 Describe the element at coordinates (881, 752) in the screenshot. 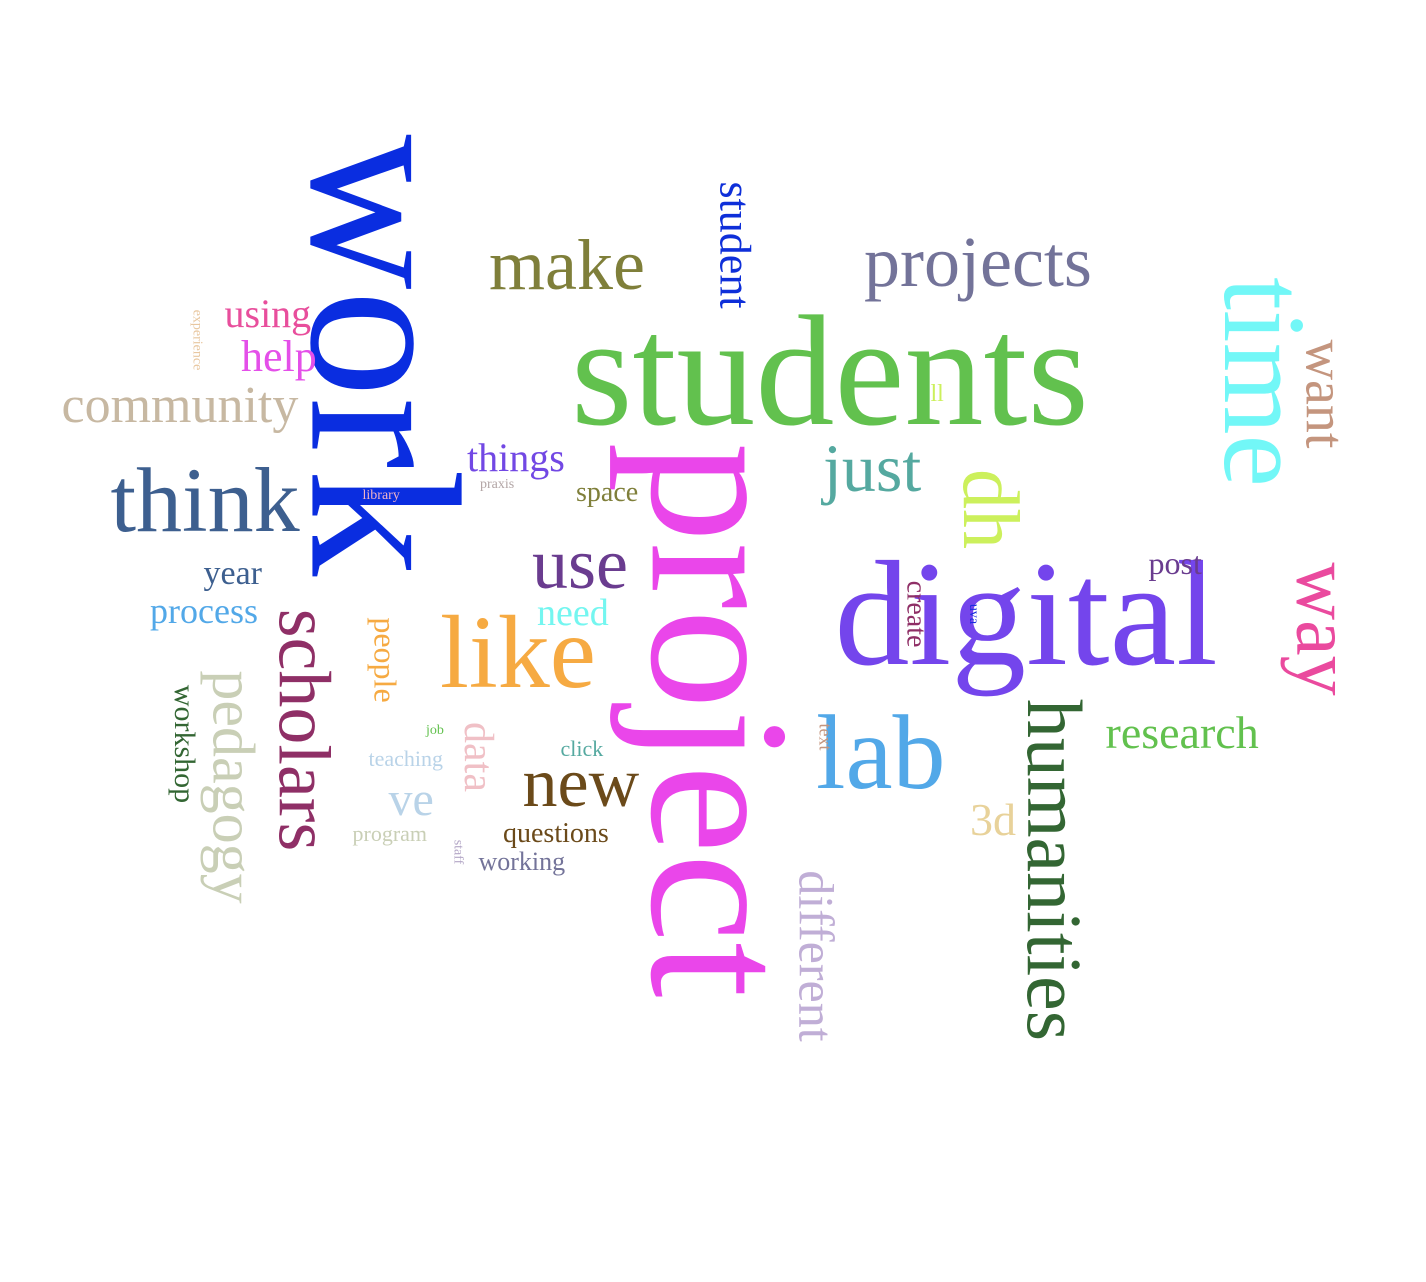

I see `word-lab: lab` at that location.